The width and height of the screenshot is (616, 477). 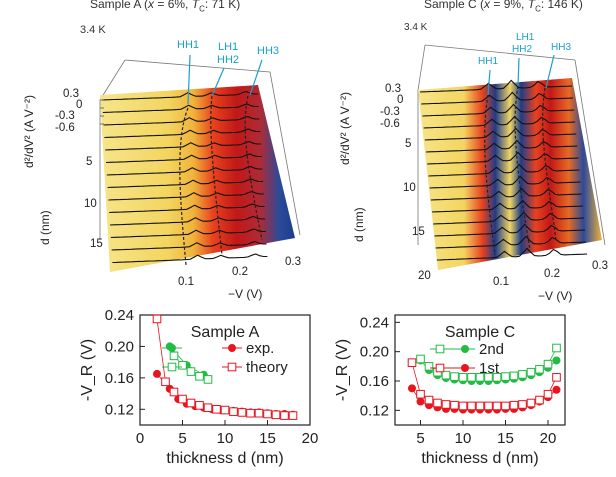 I want to click on y-tick-label: 0.16, so click(x=119, y=378).